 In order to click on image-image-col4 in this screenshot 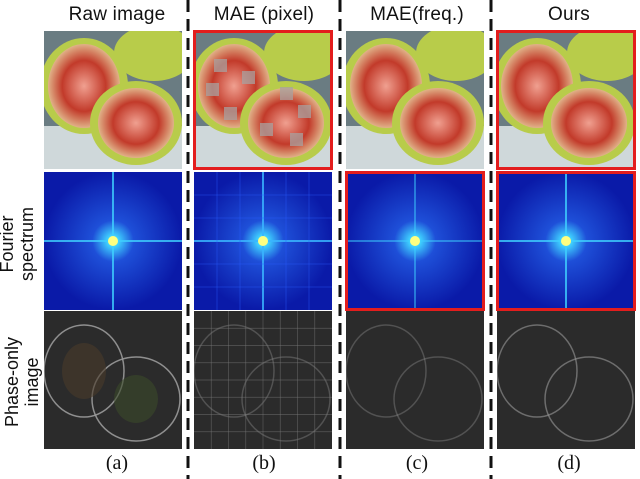, I will do `click(566, 100)`.